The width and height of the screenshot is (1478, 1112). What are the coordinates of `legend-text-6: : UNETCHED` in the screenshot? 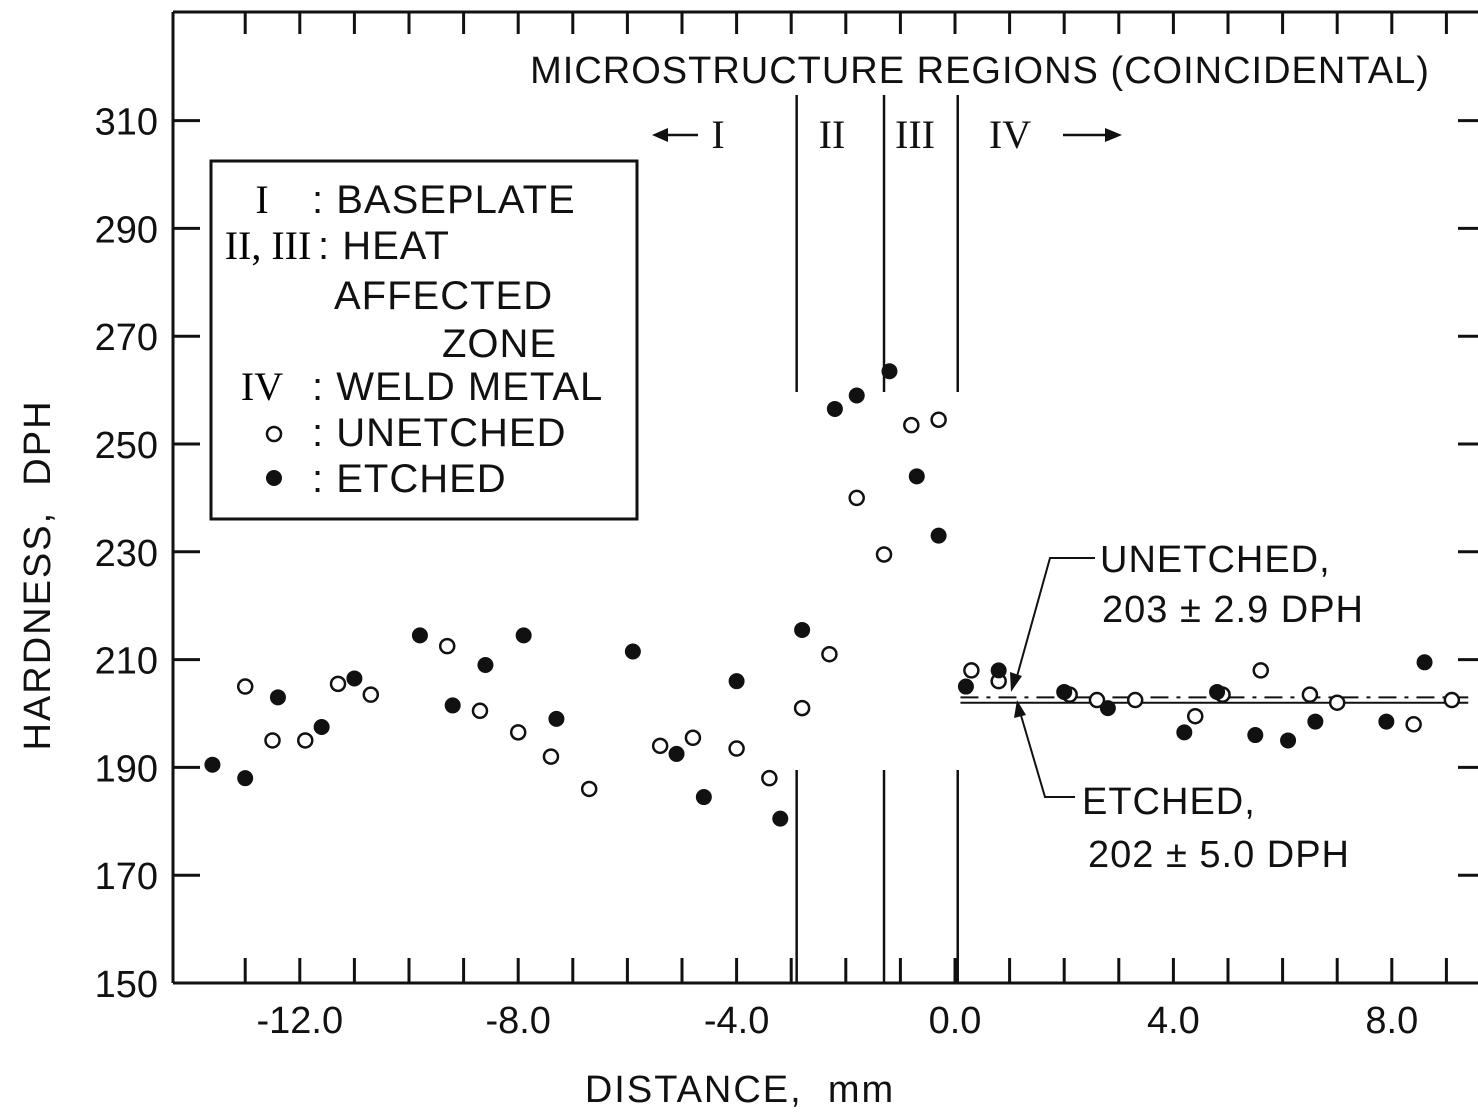 It's located at (439, 433).